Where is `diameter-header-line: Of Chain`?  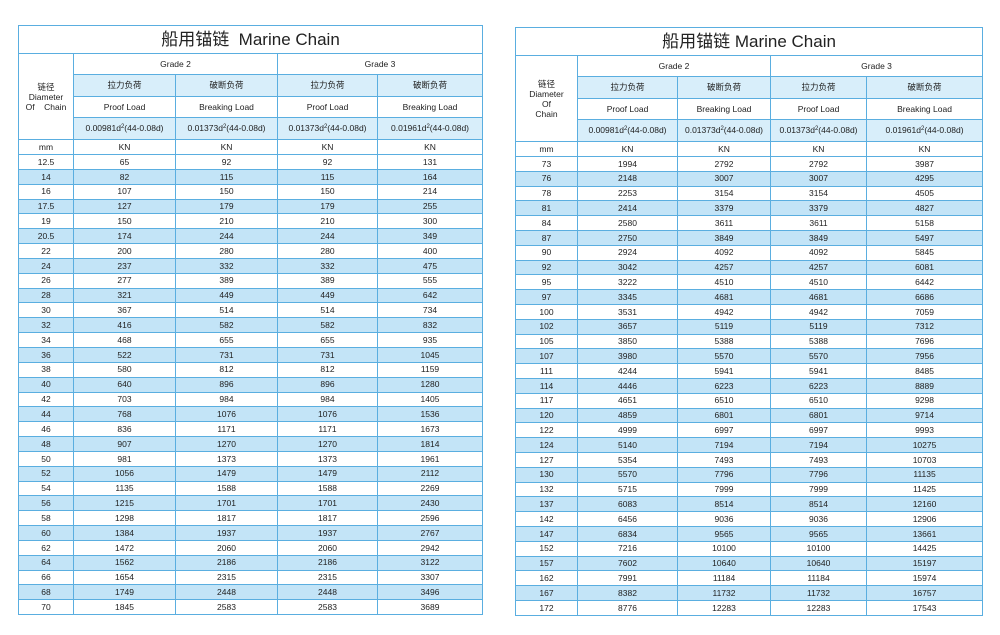
diameter-header-line: Of Chain is located at coordinates (46, 106).